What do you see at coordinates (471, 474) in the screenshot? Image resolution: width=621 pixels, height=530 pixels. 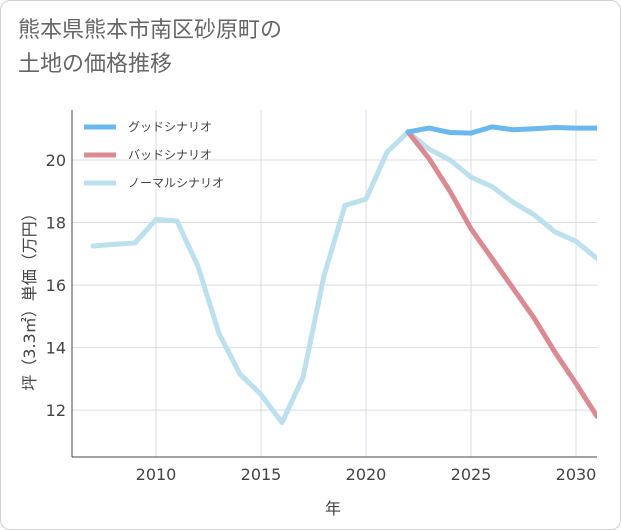 I see `x-tick-label: 2025` at bounding box center [471, 474].